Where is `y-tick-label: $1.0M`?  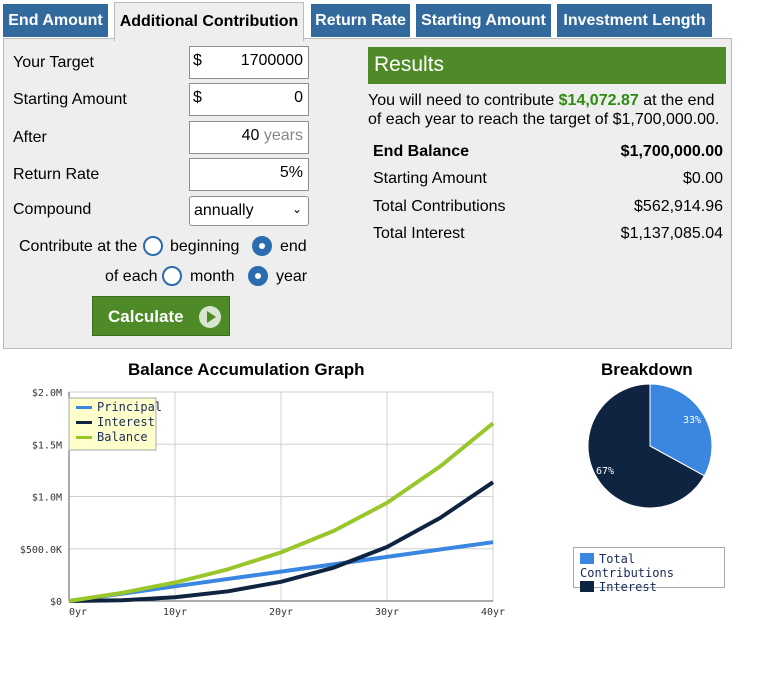 y-tick-label: $1.0M is located at coordinates (47, 498).